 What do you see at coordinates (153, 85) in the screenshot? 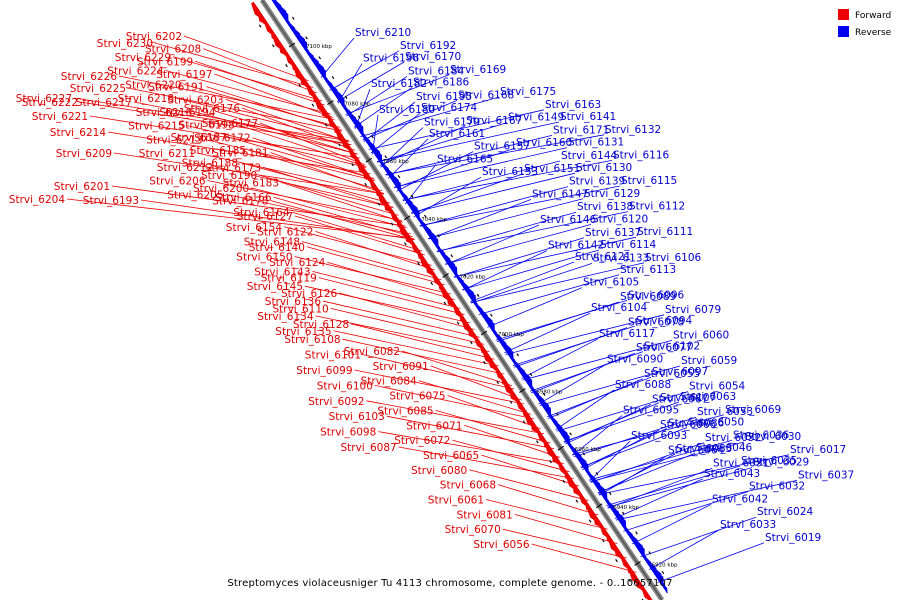
I see `forward-gene-label: Strvi_6220` at bounding box center [153, 85].